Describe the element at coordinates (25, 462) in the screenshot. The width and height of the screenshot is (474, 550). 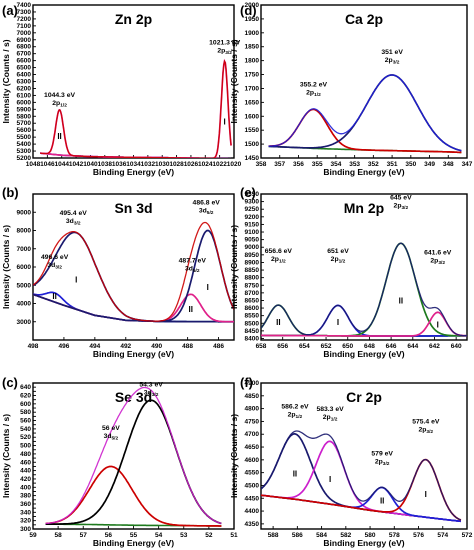
I see `y-tick-label: 460` at that location.